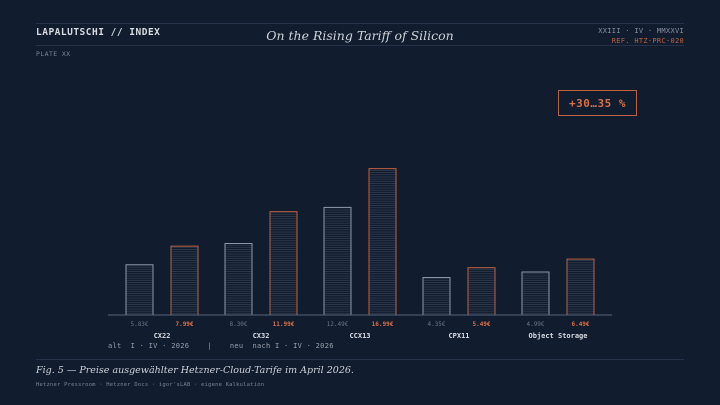  What do you see at coordinates (597, 103) in the screenshot?
I see `increase-badge: +30…35 %` at bounding box center [597, 103].